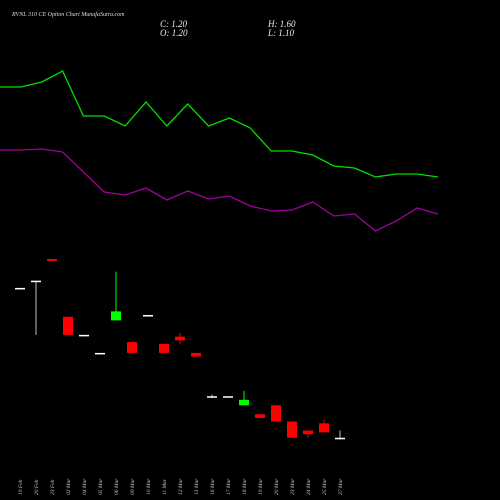 This screenshot has width=500, height=500. Describe the element at coordinates (281, 33) in the screenshot. I see `low-label: L: 1.10` at that location.